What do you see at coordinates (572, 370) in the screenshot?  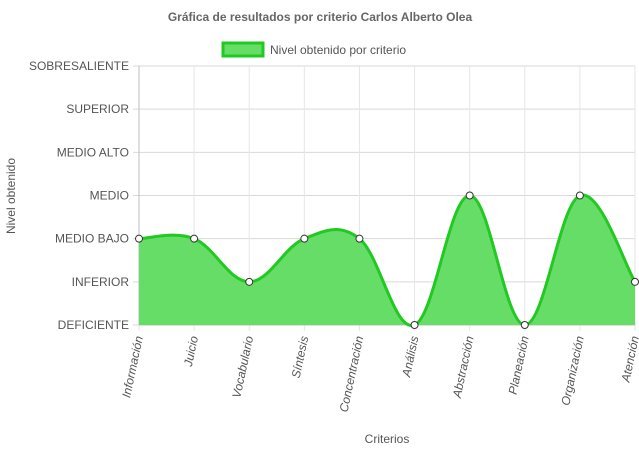 I see `x-tick-label: Organización` at bounding box center [572, 370].